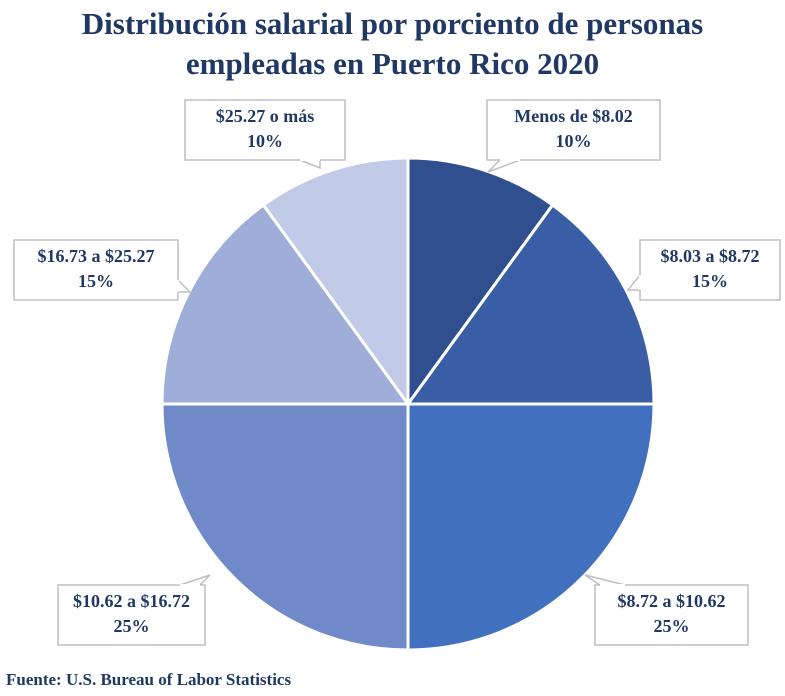 The image size is (785, 696). I want to click on slice-label: $10.62 a $16.72, so click(131, 601).